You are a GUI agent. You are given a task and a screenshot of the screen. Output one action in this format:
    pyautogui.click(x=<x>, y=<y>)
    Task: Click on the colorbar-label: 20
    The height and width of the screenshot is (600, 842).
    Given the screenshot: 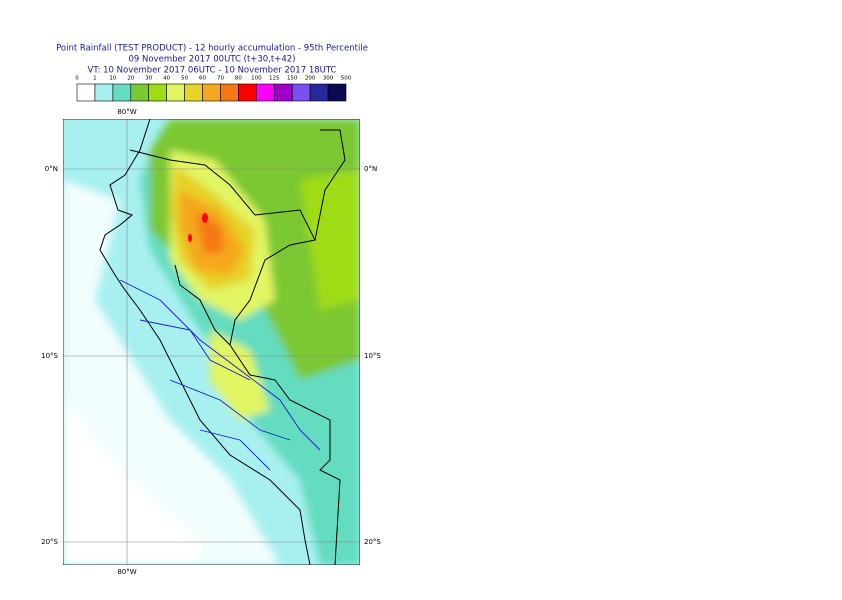 What is the action you would take?
    pyautogui.click(x=130, y=79)
    